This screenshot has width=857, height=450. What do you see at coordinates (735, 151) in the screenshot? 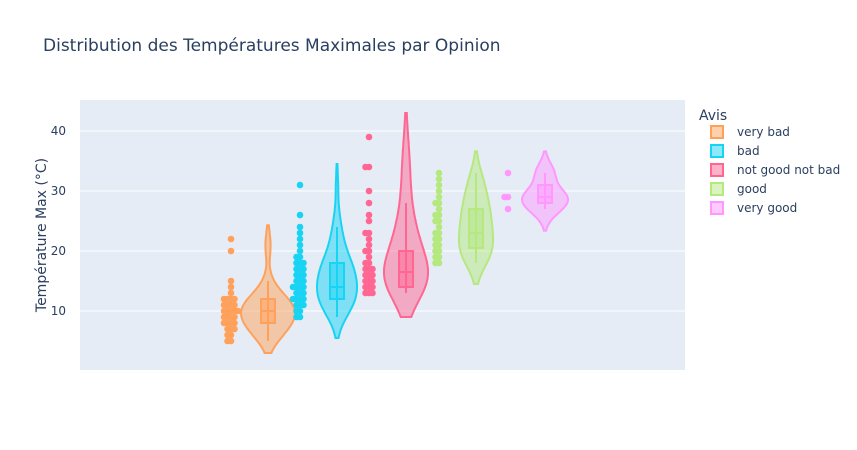
I see `legend-item-bad: bad` at bounding box center [735, 151].